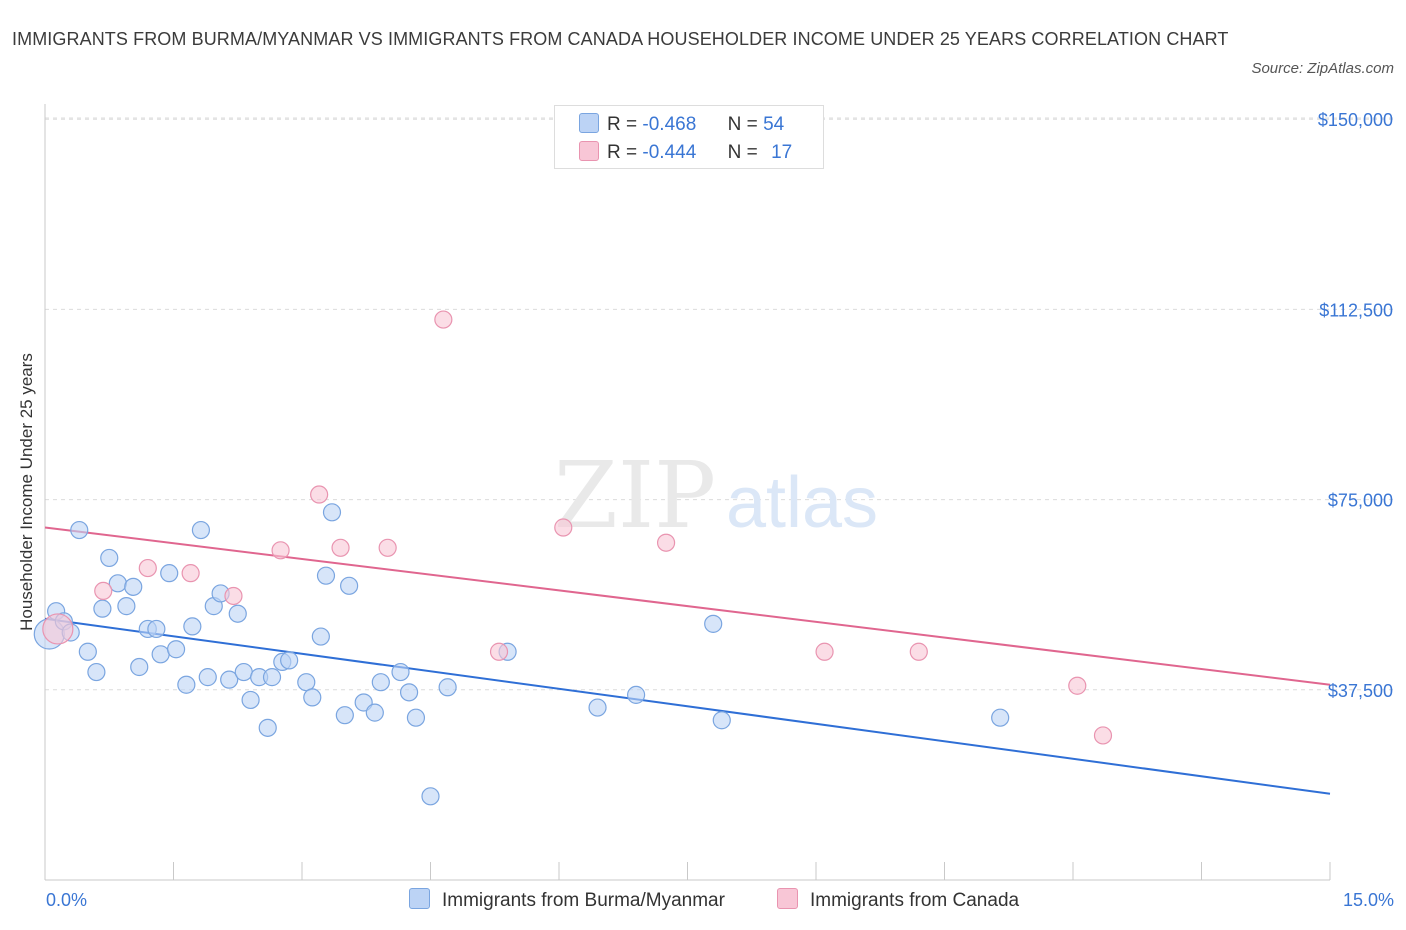 The height and width of the screenshot is (930, 1406). What do you see at coordinates (1355, 405) in the screenshot?
I see `y-tick-labels: $37,500 $75,000 $112,500 $150,000` at bounding box center [1355, 405].